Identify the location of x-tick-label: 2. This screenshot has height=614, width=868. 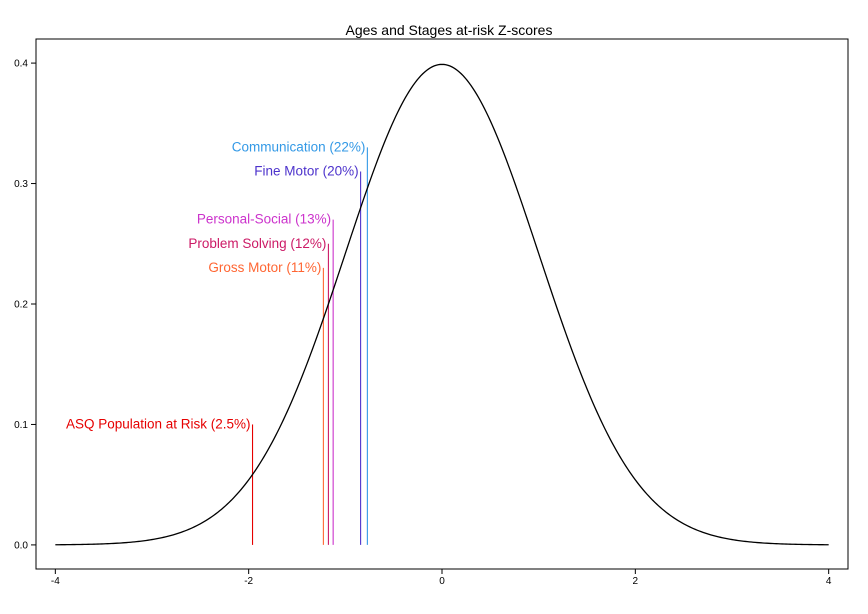
(636, 581).